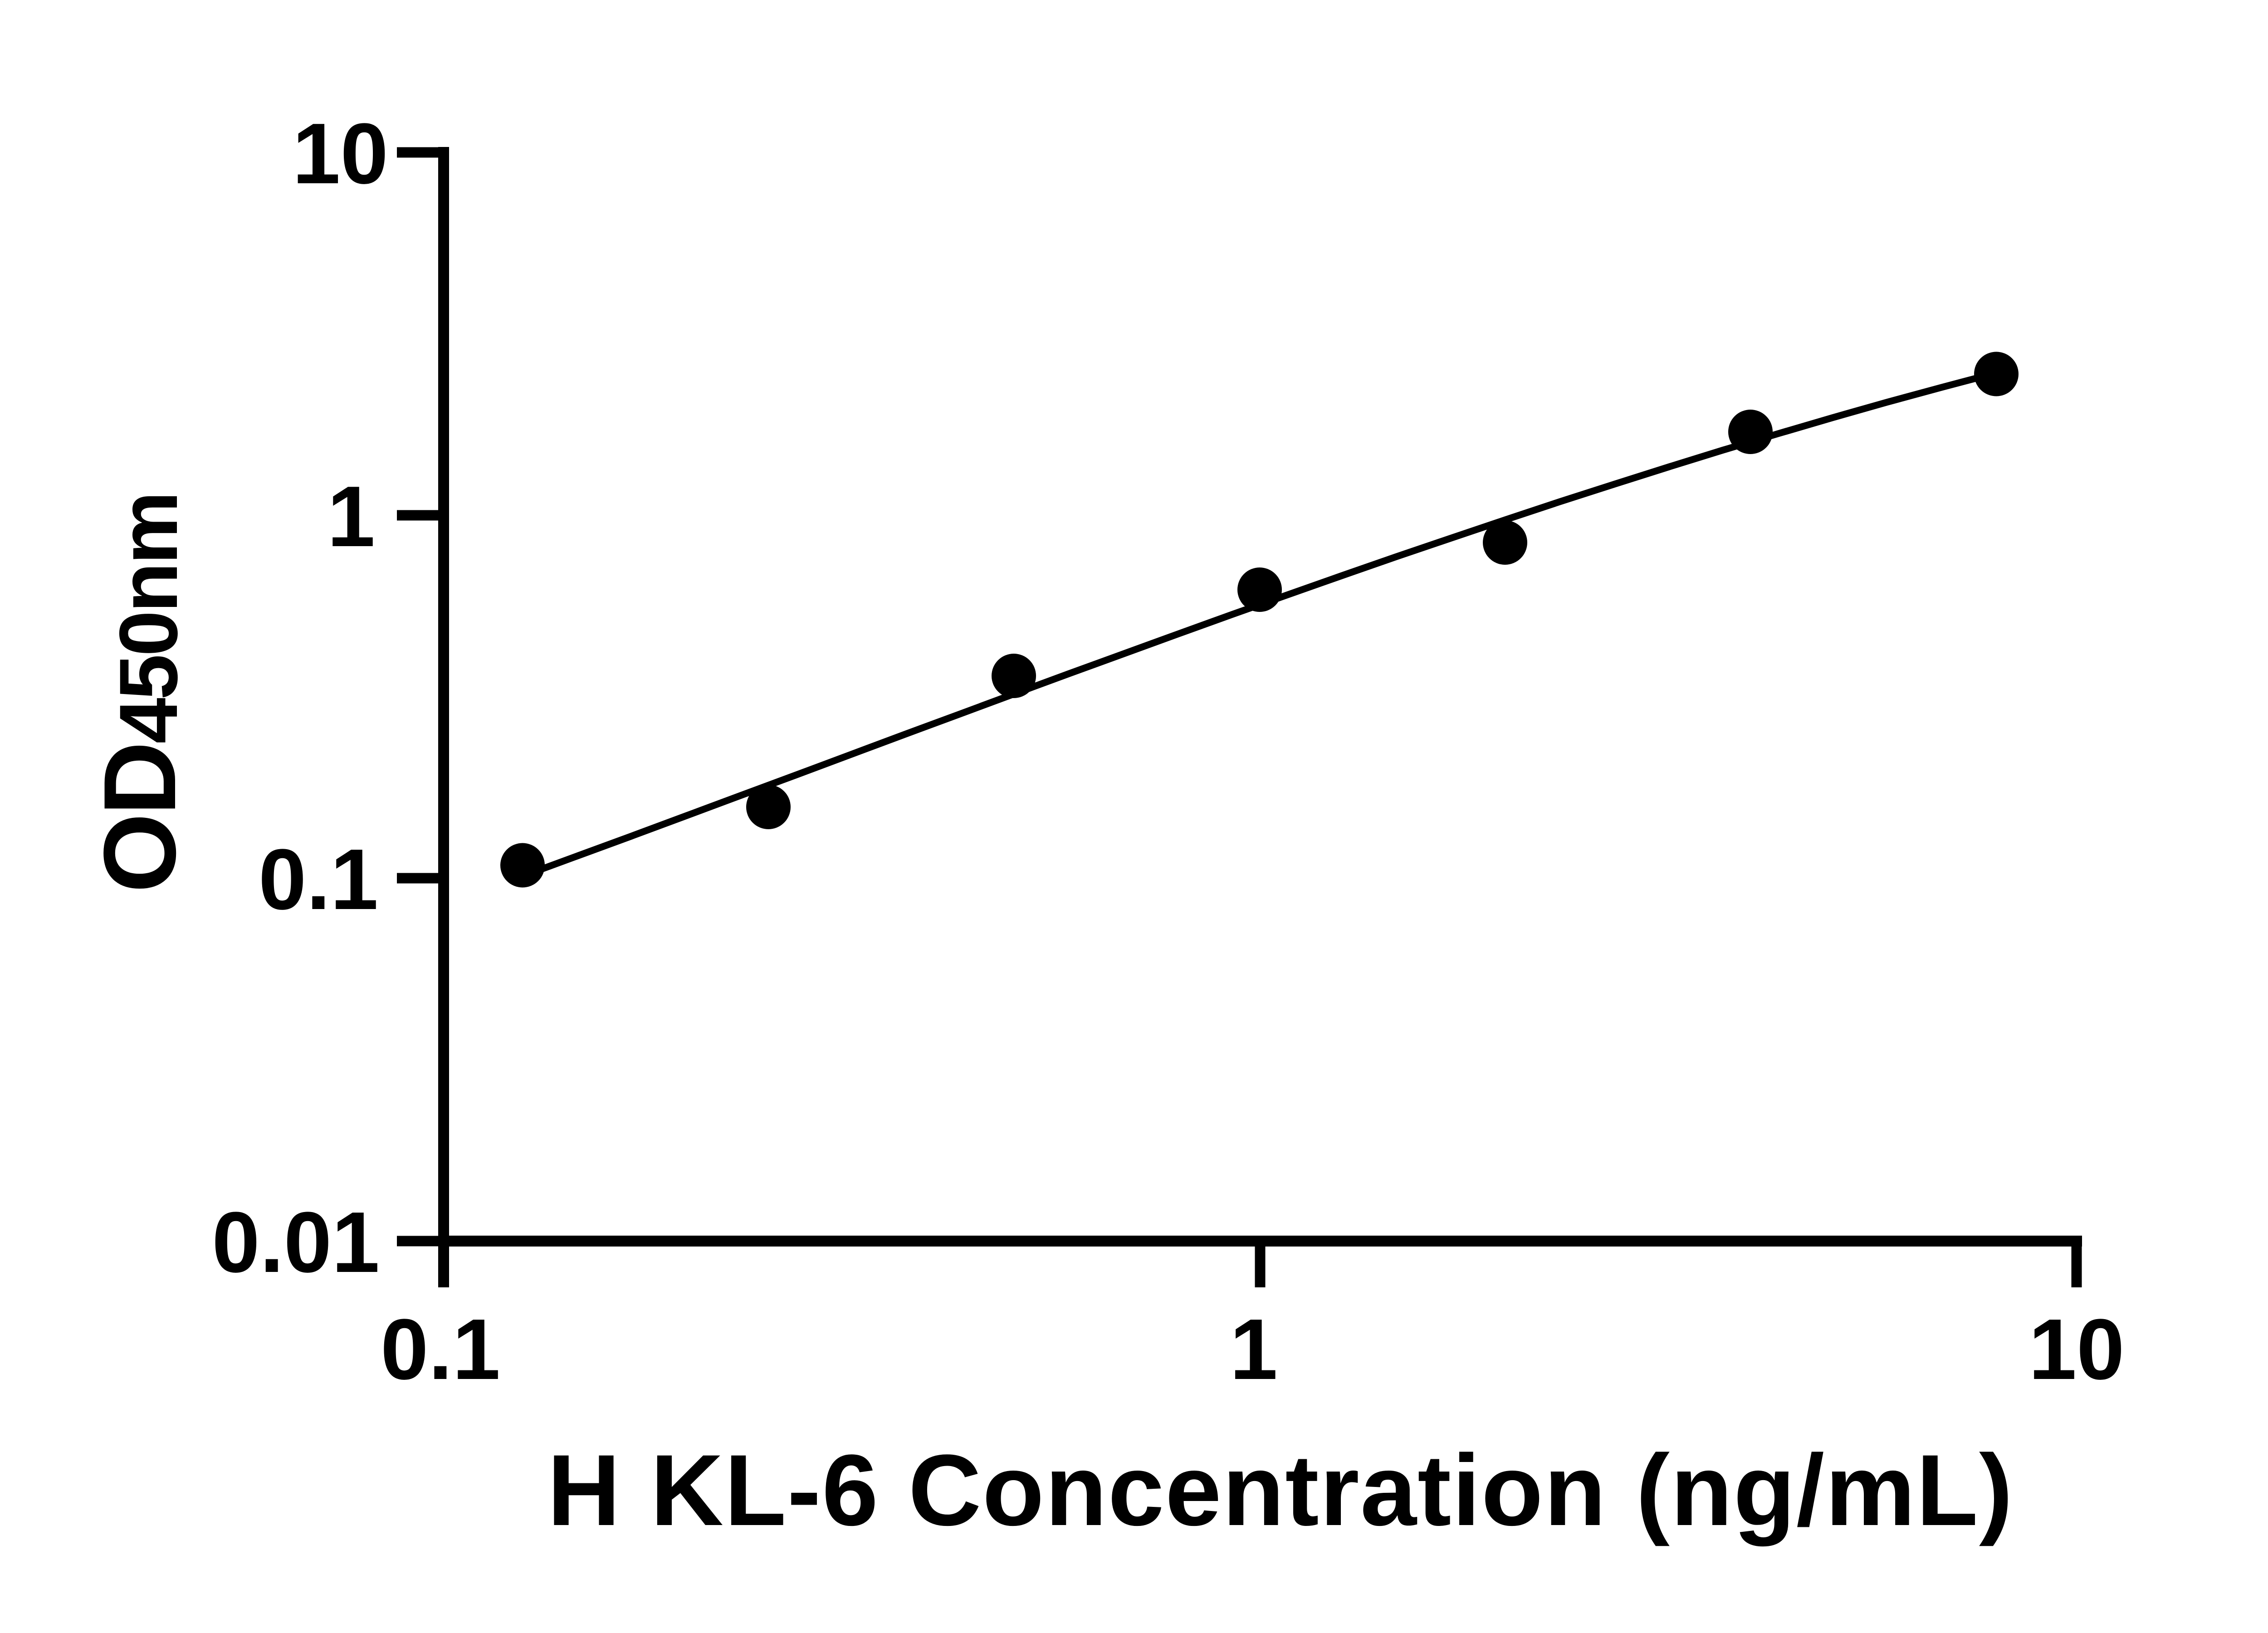 The width and height of the screenshot is (2268, 1633). Describe the element at coordinates (296, 1242) in the screenshot. I see `svg-text: 0.01` at that location.